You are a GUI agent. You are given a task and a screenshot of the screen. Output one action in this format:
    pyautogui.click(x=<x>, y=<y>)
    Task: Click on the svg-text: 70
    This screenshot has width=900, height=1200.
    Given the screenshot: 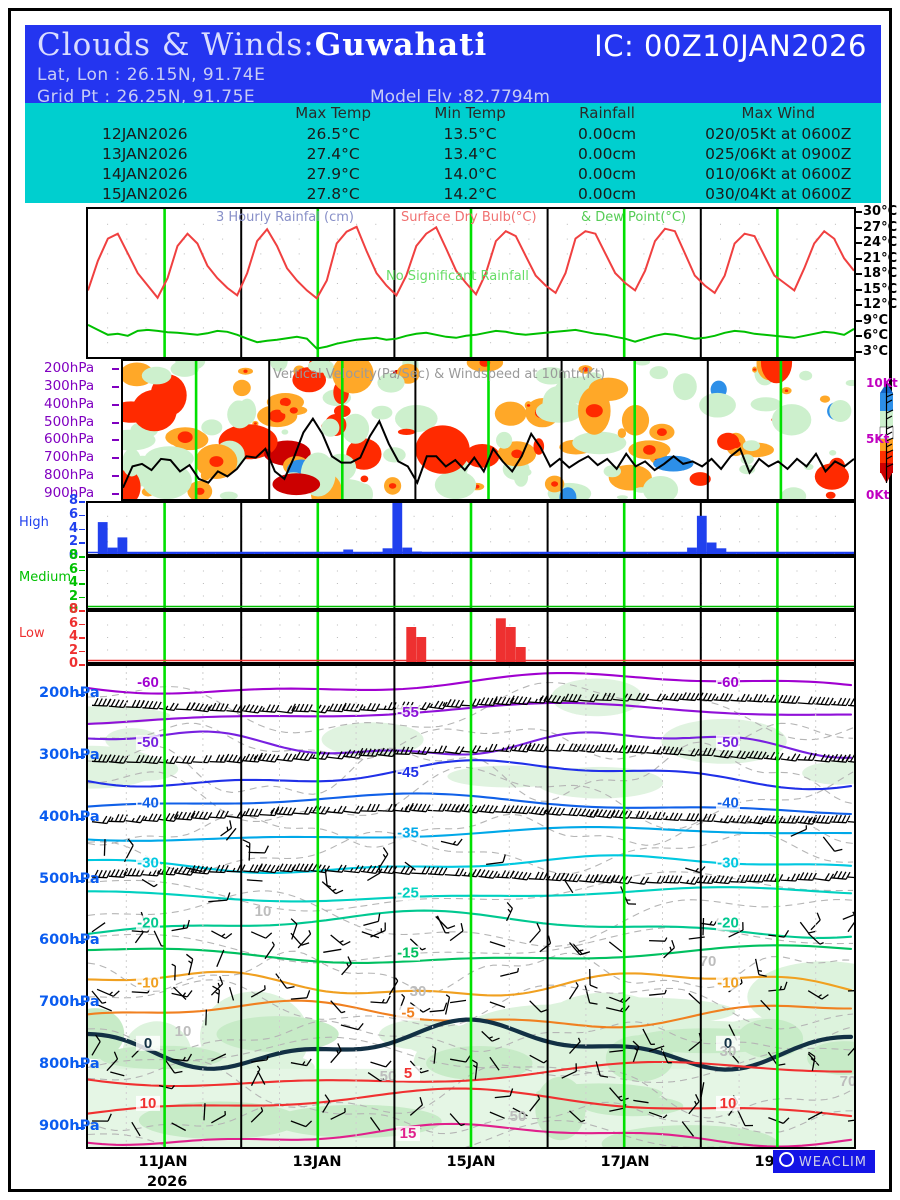 What is the action you would take?
    pyautogui.click(x=708, y=961)
    